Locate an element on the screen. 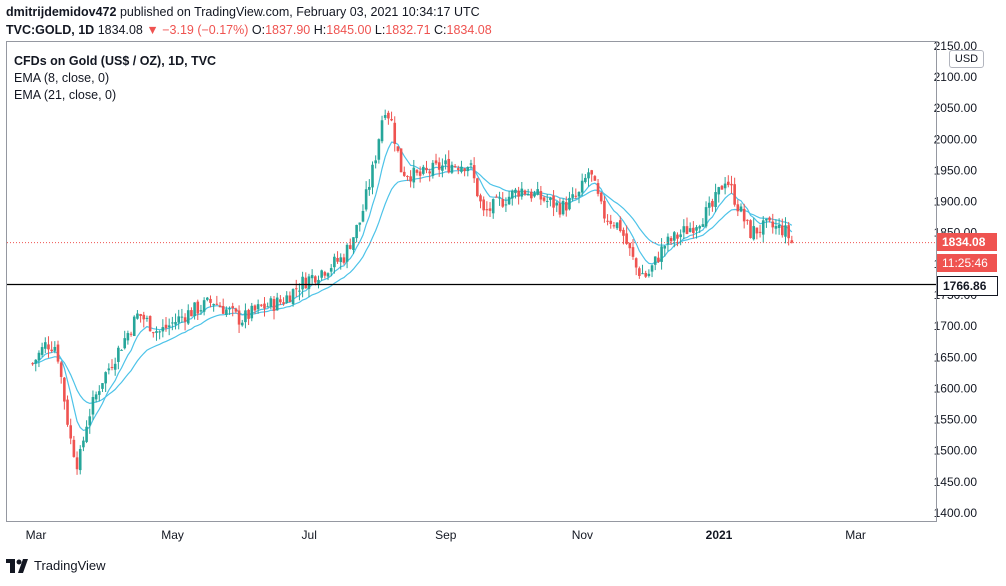 This screenshot has height=586, width=1006. legend-ema-fast: EMA (8, close, 0) is located at coordinates (62, 78).